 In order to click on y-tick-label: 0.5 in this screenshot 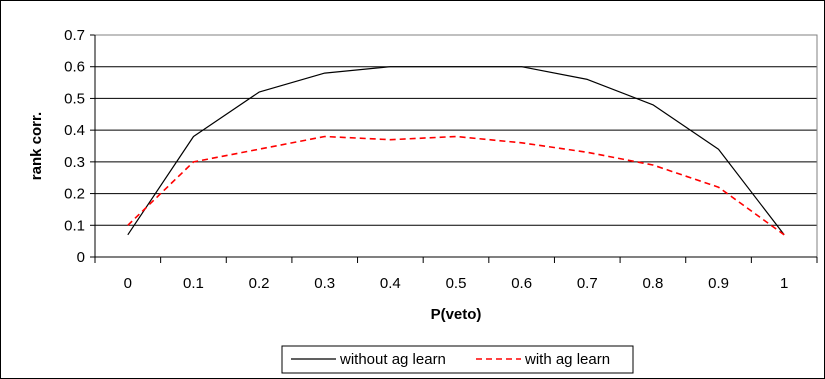, I will do `click(74, 98)`.